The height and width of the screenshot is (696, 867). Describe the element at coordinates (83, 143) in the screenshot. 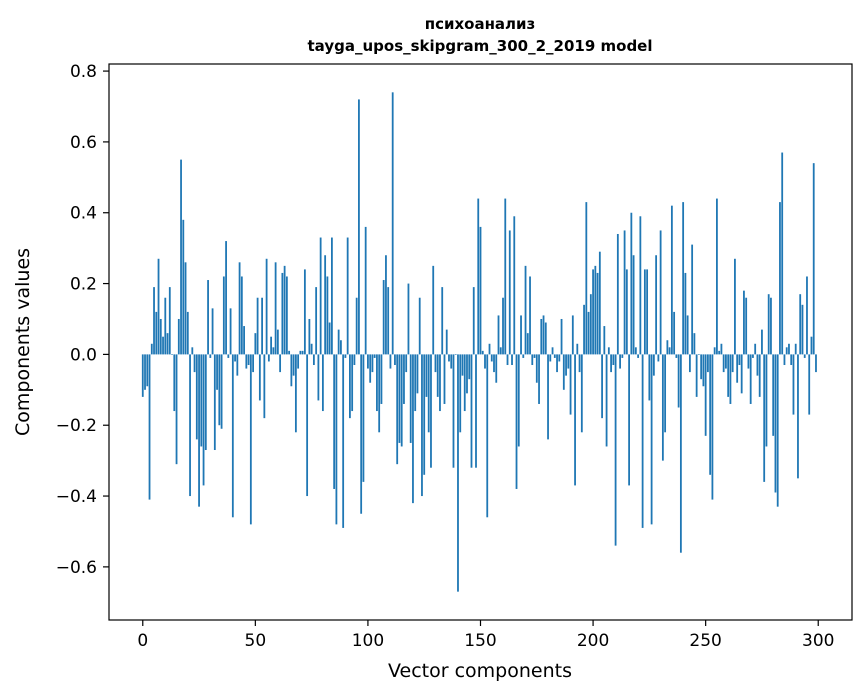

I see `y-tick-label: 0.6` at that location.